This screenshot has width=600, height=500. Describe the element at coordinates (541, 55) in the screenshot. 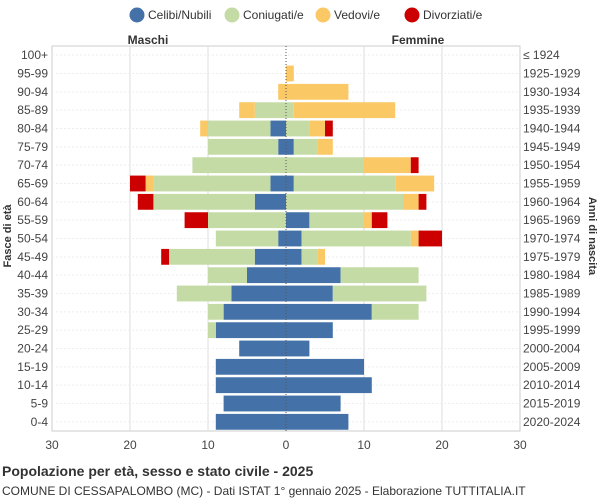

I see `birth-year-label: ≤ 1924` at that location.